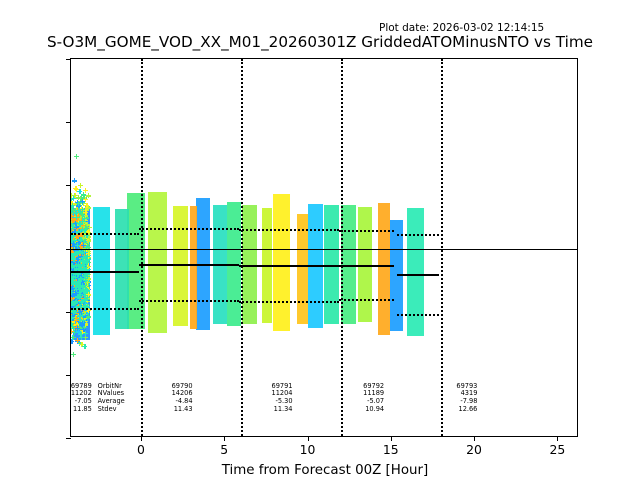 The image size is (640, 480). Describe the element at coordinates (462, 28) in the screenshot. I see `plot-date-label: Plot date: 2026-03-02 12:14:15` at that location.